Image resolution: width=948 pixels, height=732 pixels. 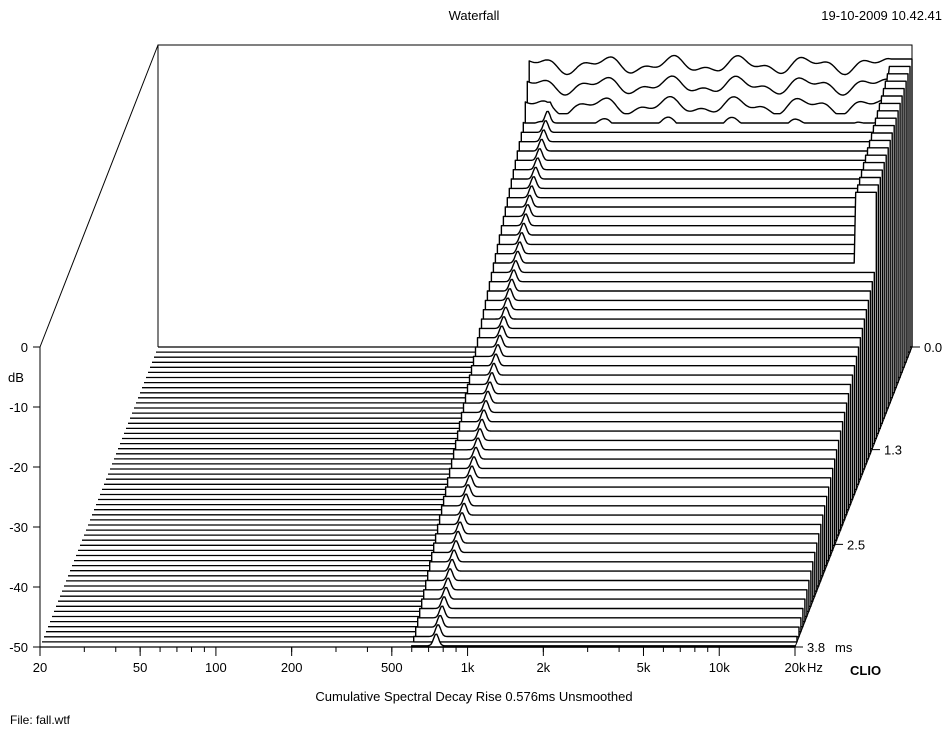 What do you see at coordinates (893, 450) in the screenshot?
I see `time-tick-label: 1.3` at bounding box center [893, 450].